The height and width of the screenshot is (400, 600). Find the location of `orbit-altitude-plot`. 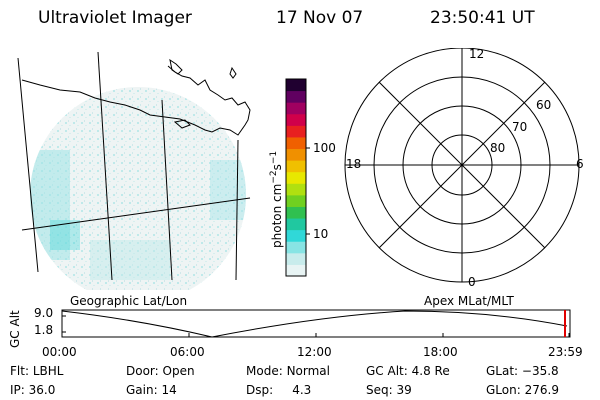

orbit-altitude-plot is located at coordinates (316, 323).